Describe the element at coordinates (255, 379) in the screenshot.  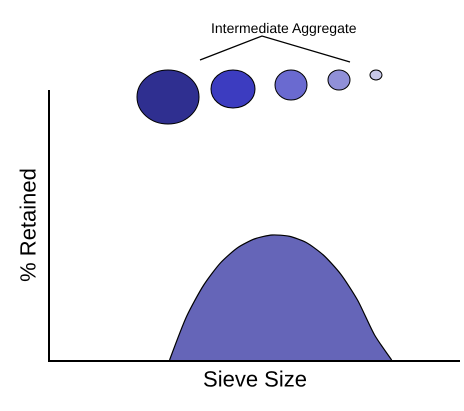
I see `x-axis-title: Sieve Size` at that location.